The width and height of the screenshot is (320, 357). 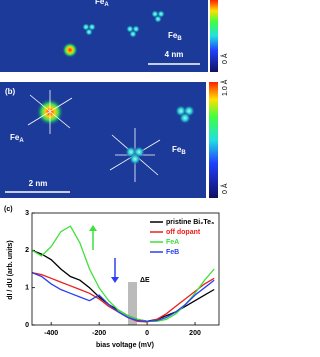 What do you see at coordinates (10, 270) in the screenshot?
I see `y-axis-label: dI / dU (arb. units)` at bounding box center [10, 270].